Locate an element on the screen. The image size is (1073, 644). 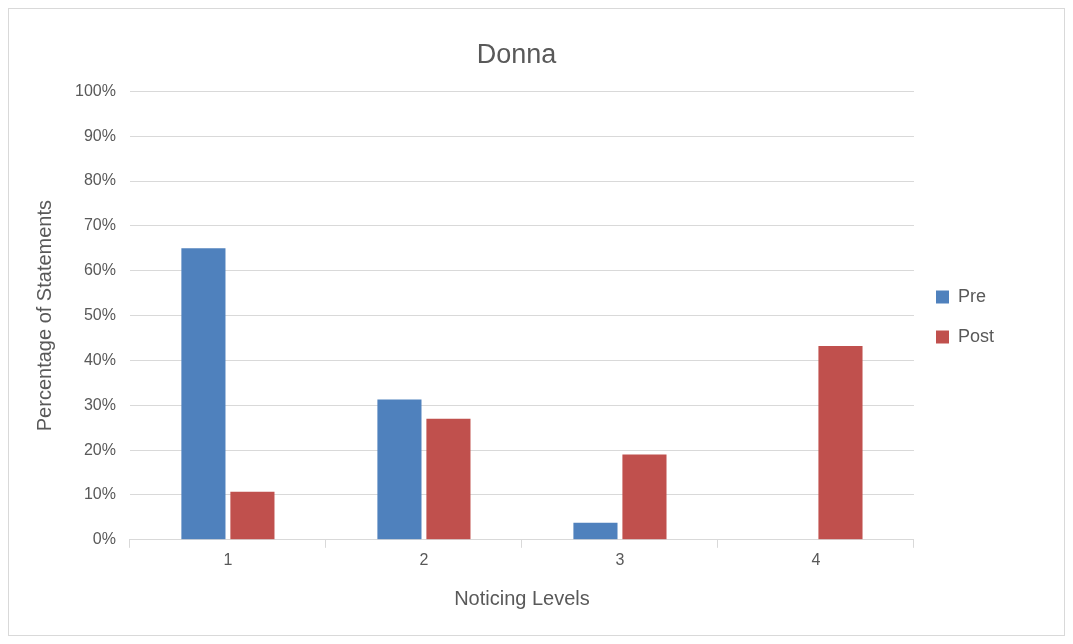
y-tick-label: 50% is located at coordinates (99, 315).